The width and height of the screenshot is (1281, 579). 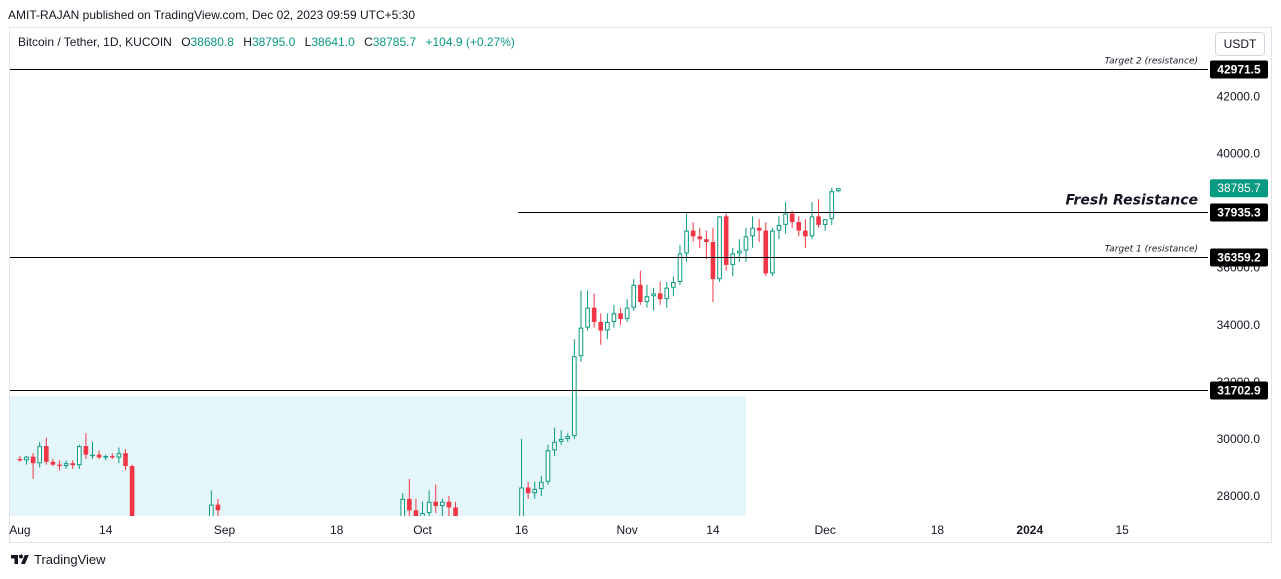 What do you see at coordinates (106, 530) in the screenshot?
I see `x-axis-tick-label: 14` at bounding box center [106, 530].